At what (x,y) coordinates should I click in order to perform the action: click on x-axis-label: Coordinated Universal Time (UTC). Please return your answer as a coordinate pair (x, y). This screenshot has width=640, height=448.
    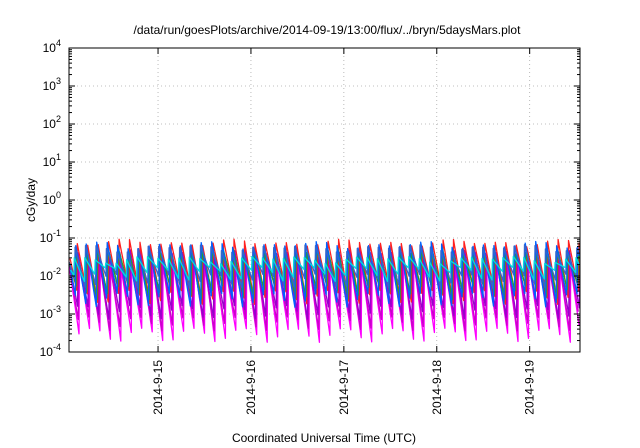
    Looking at the image, I should click on (324, 438).